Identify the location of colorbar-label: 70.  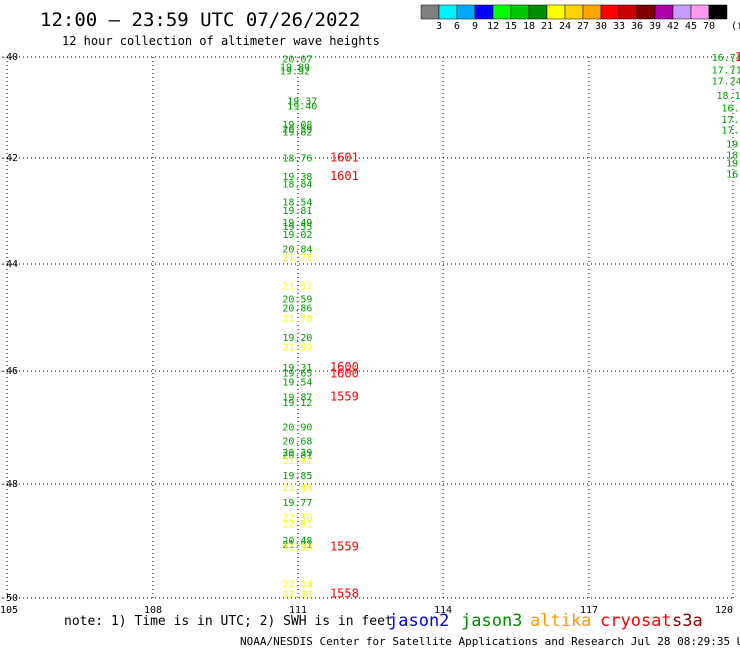
(709, 26).